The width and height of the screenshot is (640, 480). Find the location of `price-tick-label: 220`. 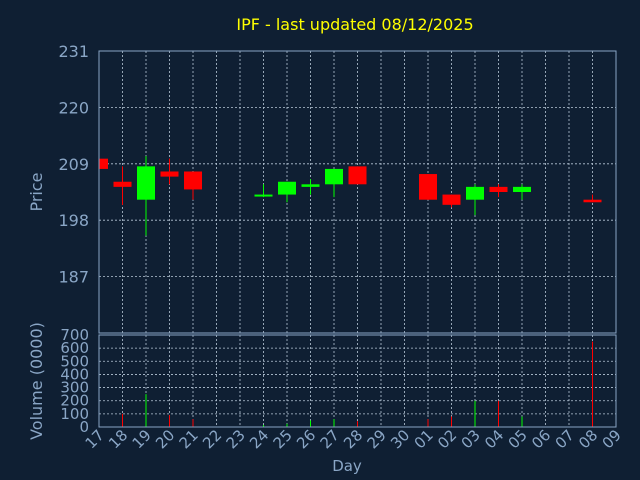

price-tick-label: 220 is located at coordinates (73, 107).